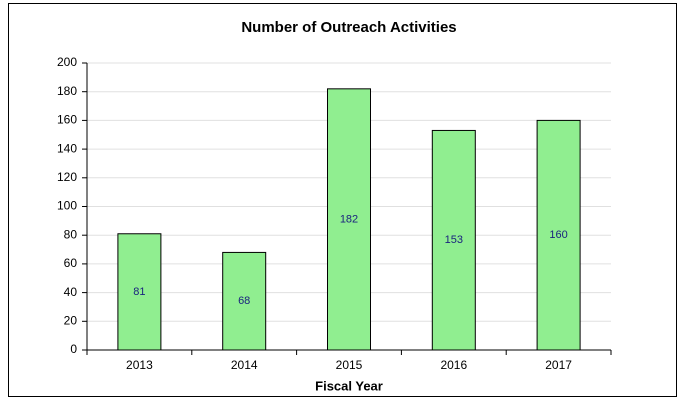 The image size is (680, 400). I want to click on y-tick-label: 60, so click(71, 263).